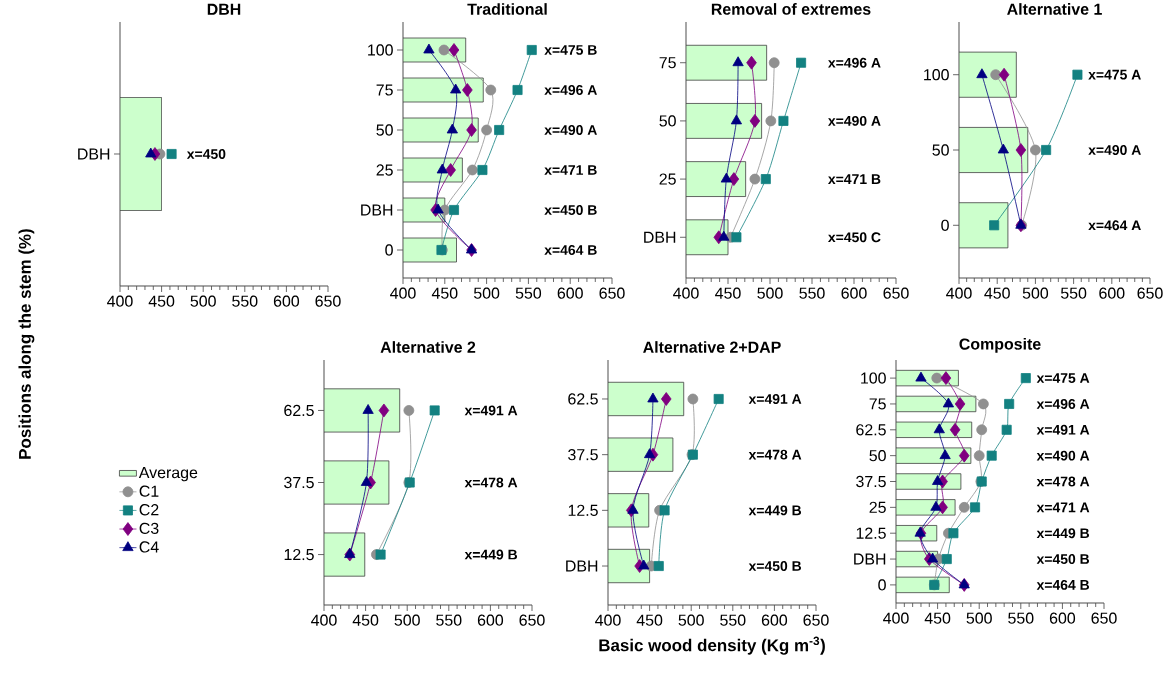  What do you see at coordinates (570, 50) in the screenshot?
I see `data-label: x=475 B` at bounding box center [570, 50].